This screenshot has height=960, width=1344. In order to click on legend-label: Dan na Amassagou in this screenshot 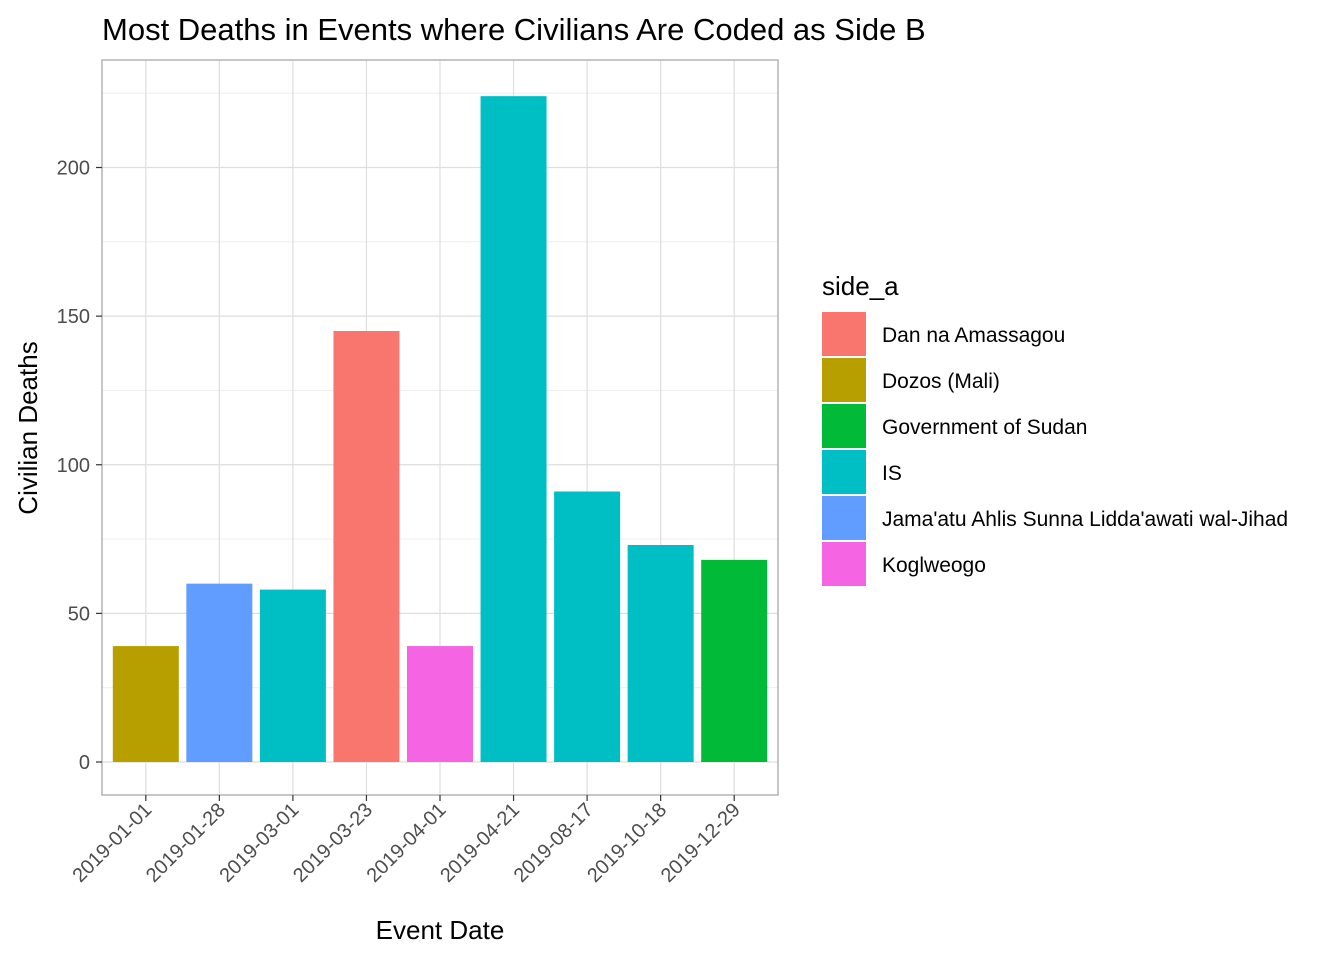, I will do `click(973, 335)`.